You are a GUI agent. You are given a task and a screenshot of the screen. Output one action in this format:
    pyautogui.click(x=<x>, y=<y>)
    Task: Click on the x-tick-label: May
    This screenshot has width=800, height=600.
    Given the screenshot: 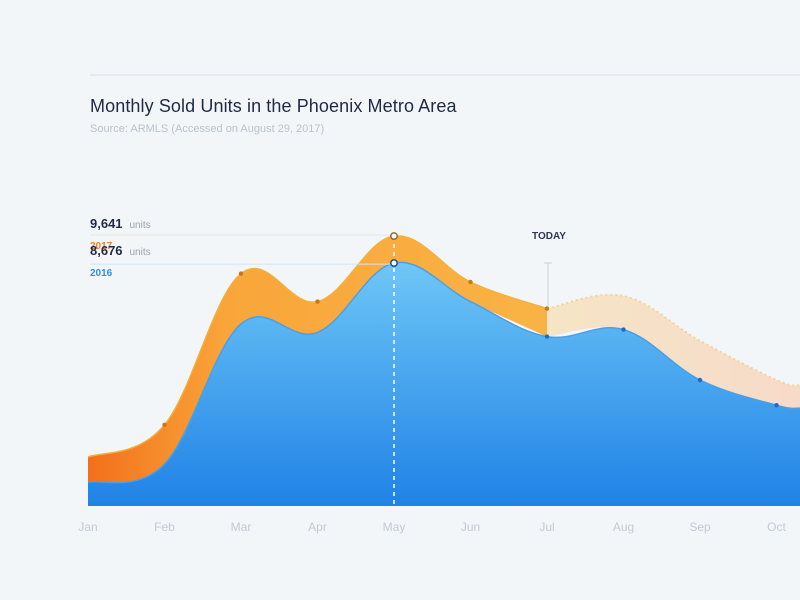 What is the action you would take?
    pyautogui.click(x=394, y=527)
    